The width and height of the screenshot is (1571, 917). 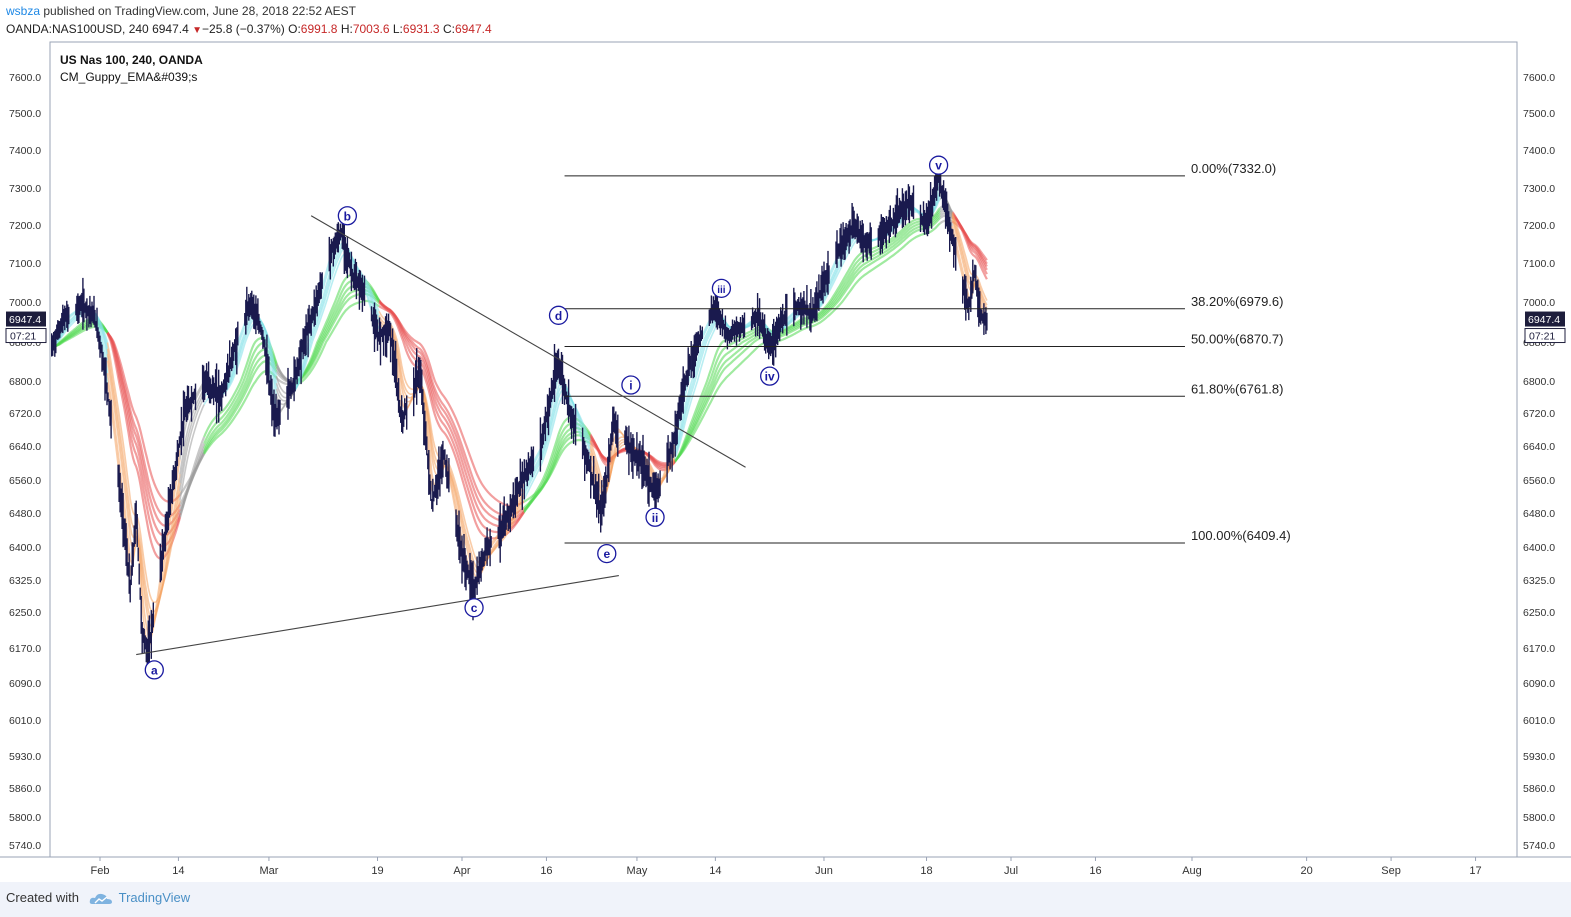 What do you see at coordinates (1237, 339) in the screenshot?
I see `fib-level-label: 50.00%(6870.7)` at bounding box center [1237, 339].